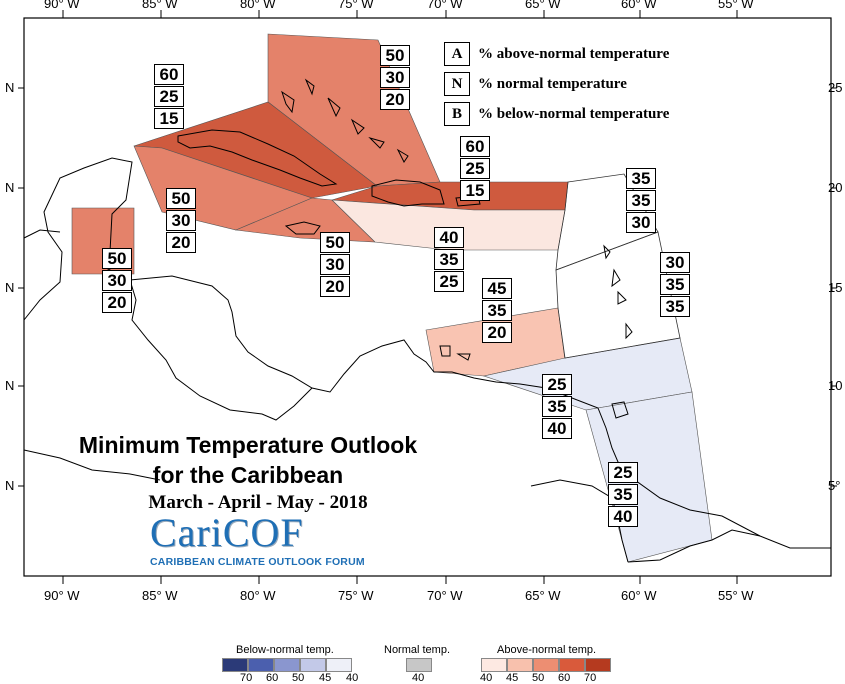 This screenshot has width=845, height=684. I want to click on normal-scale-swatches, so click(419, 665).